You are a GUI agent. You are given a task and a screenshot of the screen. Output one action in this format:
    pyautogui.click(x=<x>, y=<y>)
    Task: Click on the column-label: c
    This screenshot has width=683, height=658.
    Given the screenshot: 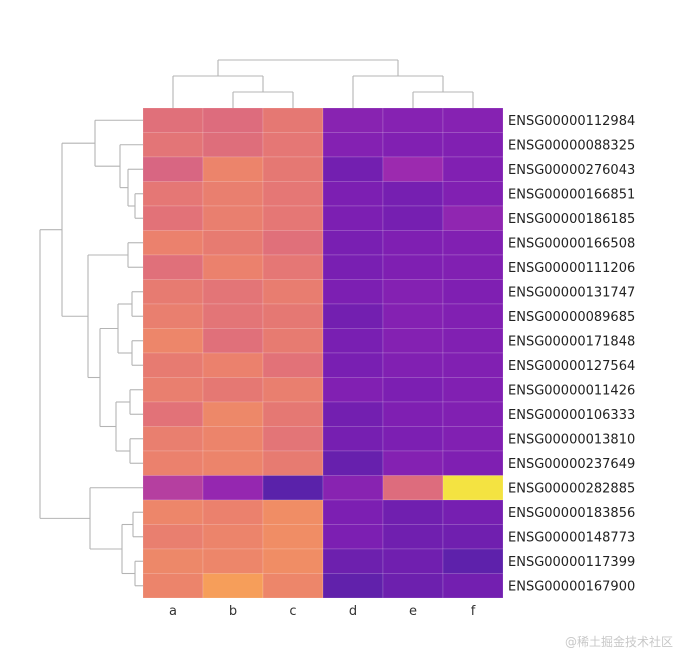 What is the action you would take?
    pyautogui.click(x=292, y=611)
    